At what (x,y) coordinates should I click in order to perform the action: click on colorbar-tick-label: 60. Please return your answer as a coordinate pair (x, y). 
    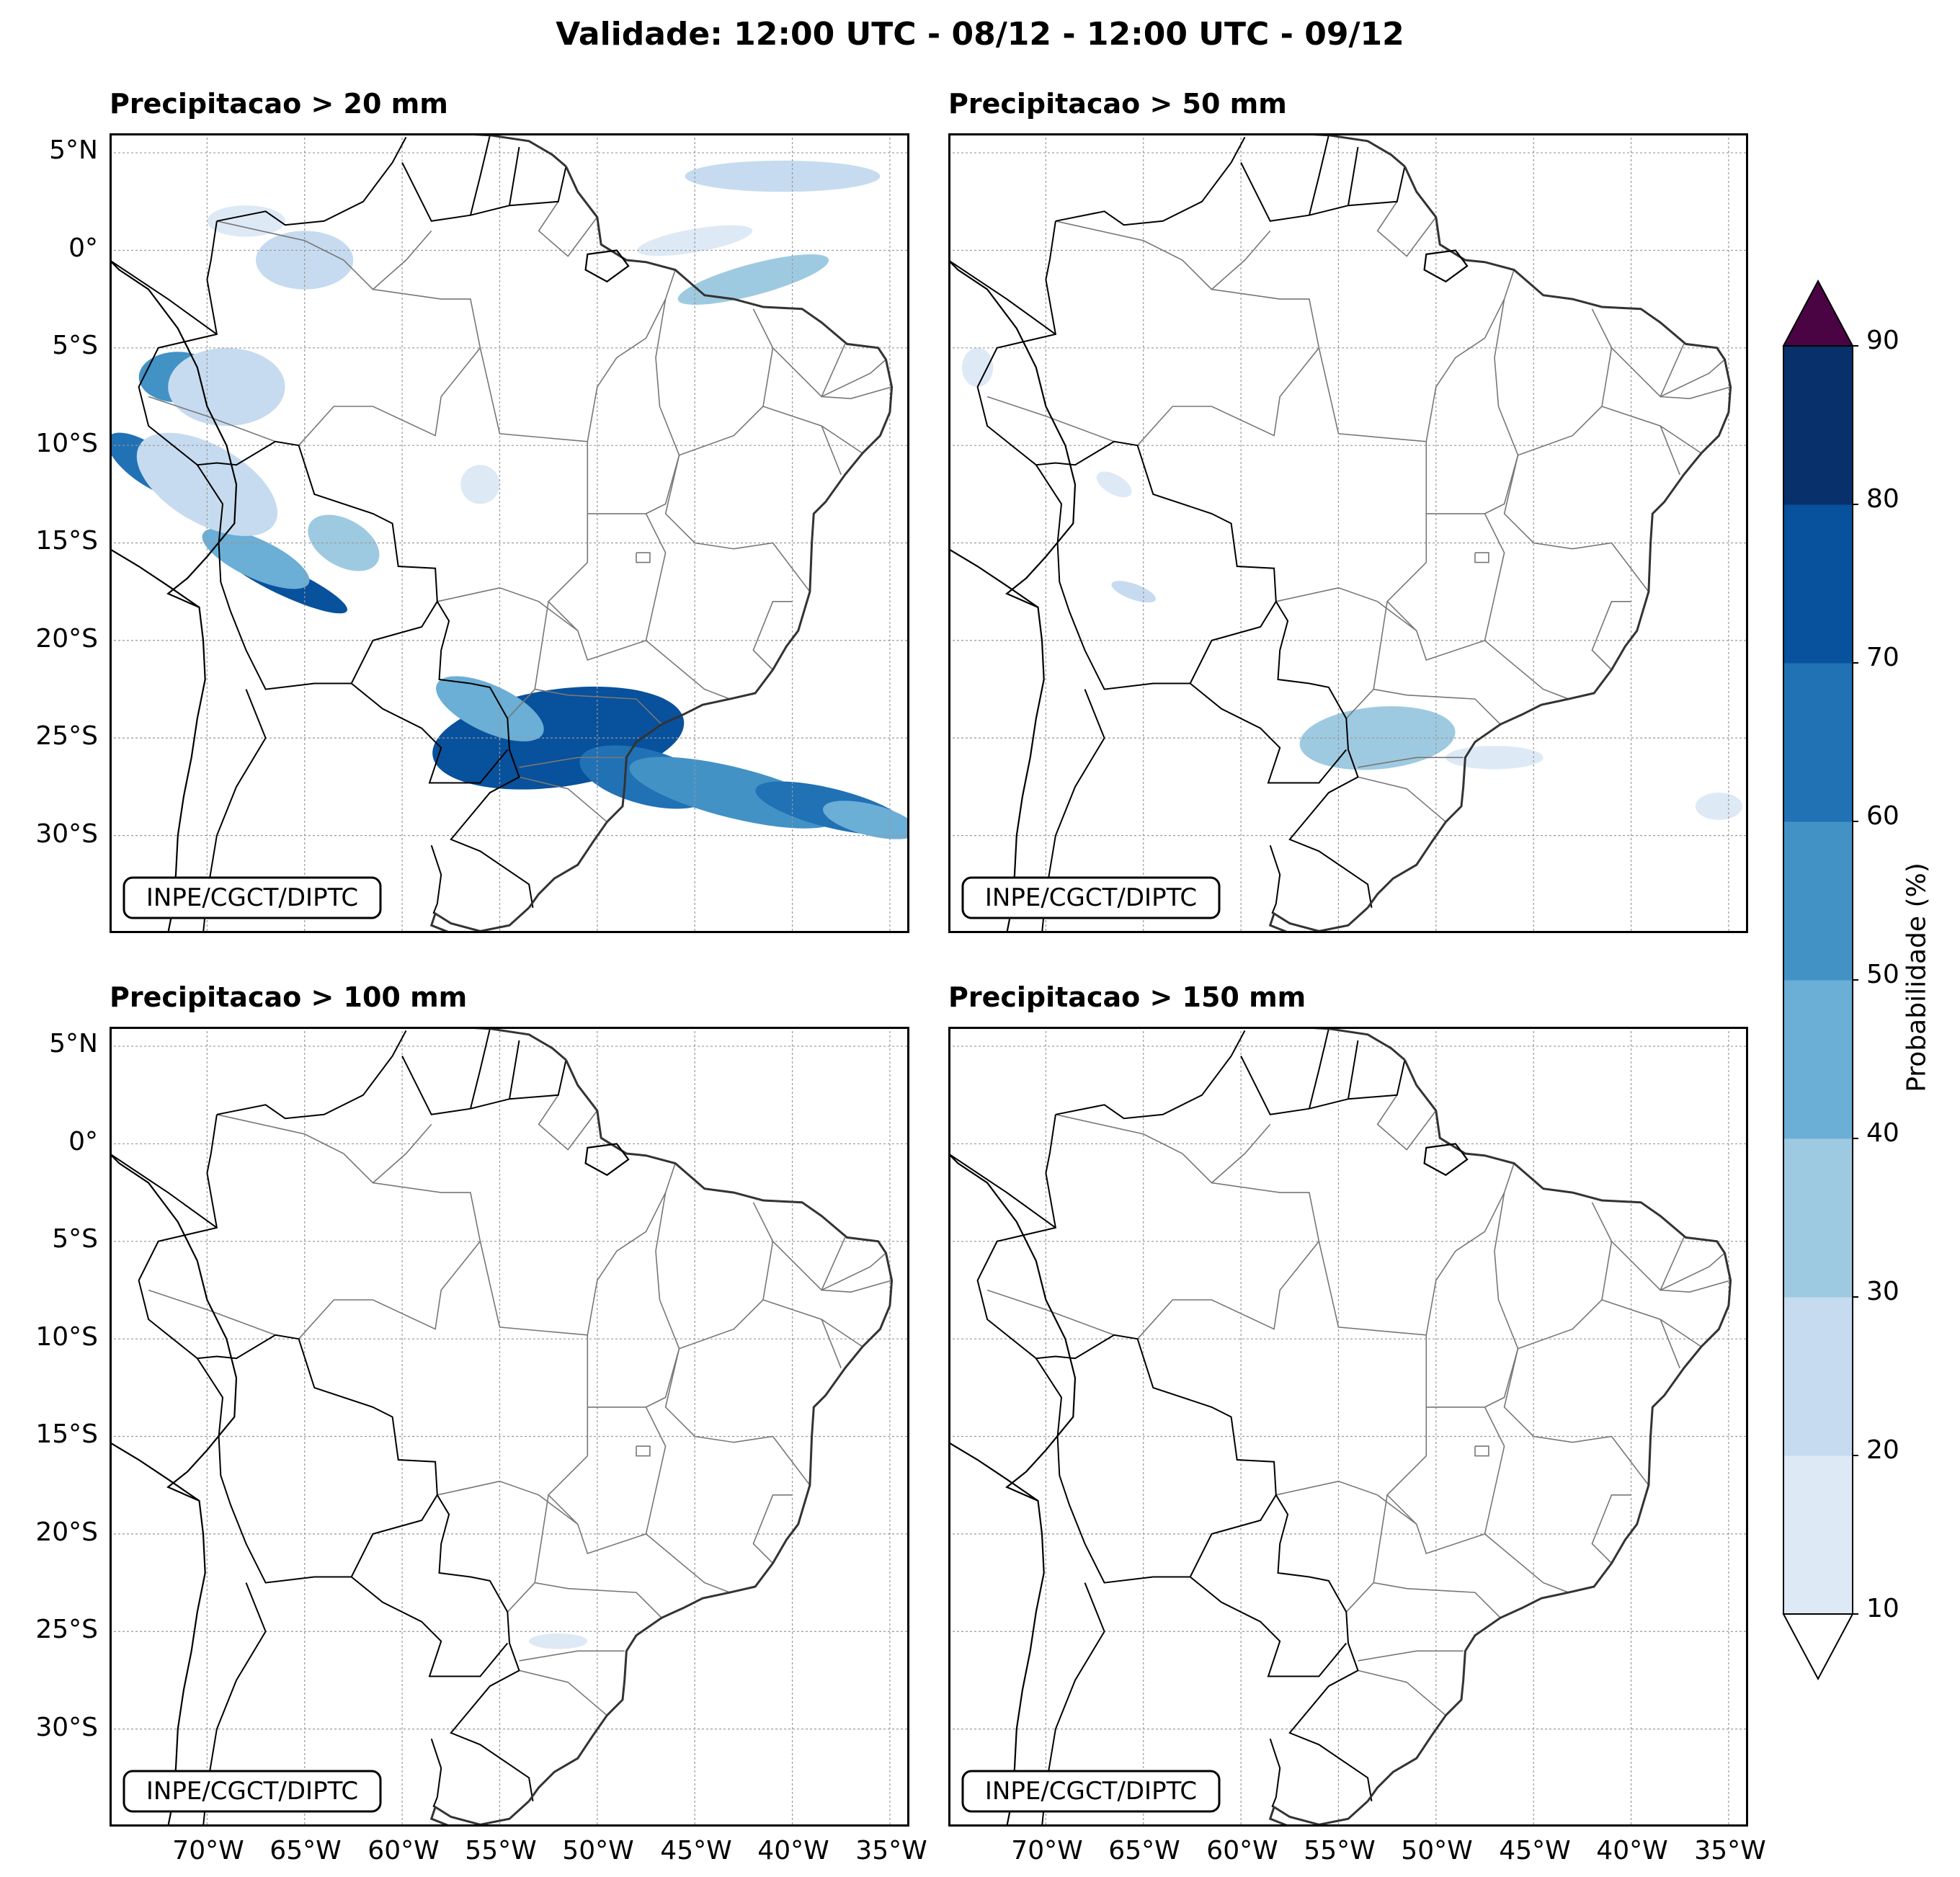
    Looking at the image, I should click on (1882, 816).